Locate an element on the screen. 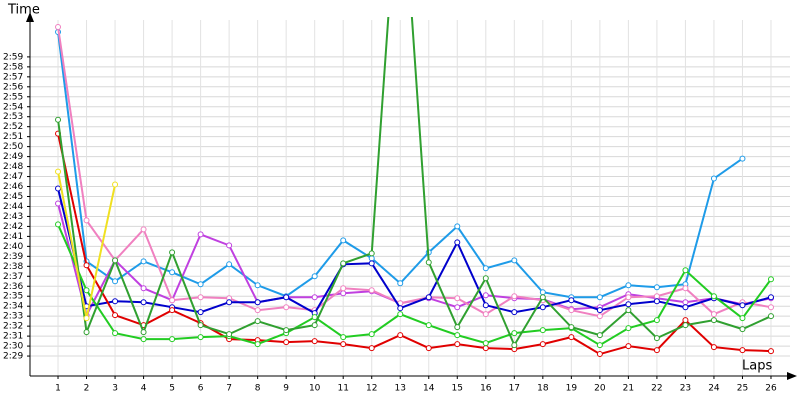 The width and height of the screenshot is (800, 400). y-tick-label: 2:55 is located at coordinates (13, 97).